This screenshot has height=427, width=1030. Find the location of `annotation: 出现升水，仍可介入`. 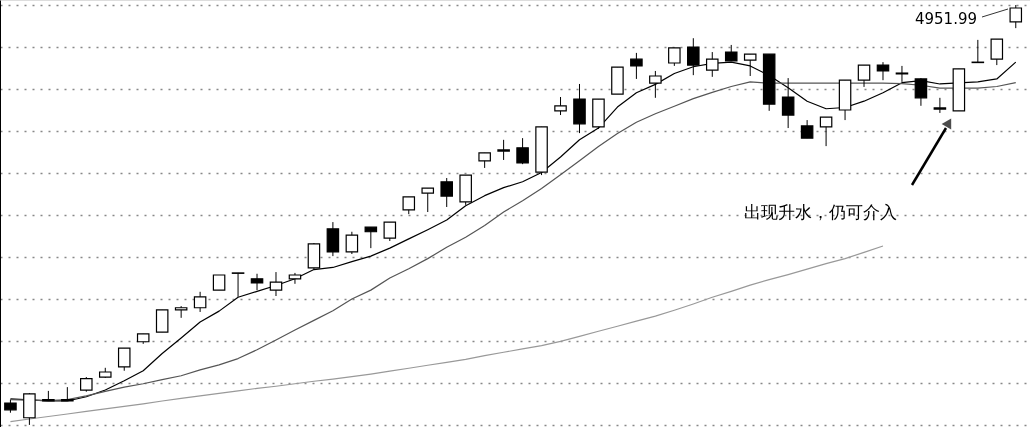

annotation: 出现升水，仍可介入 is located at coordinates (820, 212).